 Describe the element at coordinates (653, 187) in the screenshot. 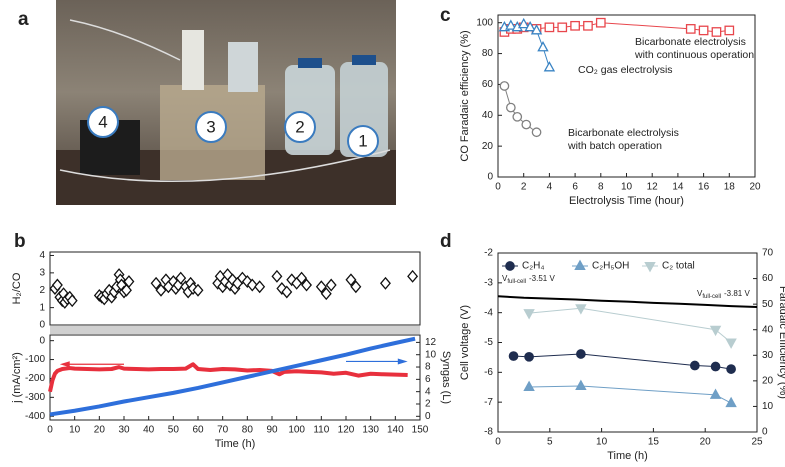

I see `x-tick-label: 12` at that location.